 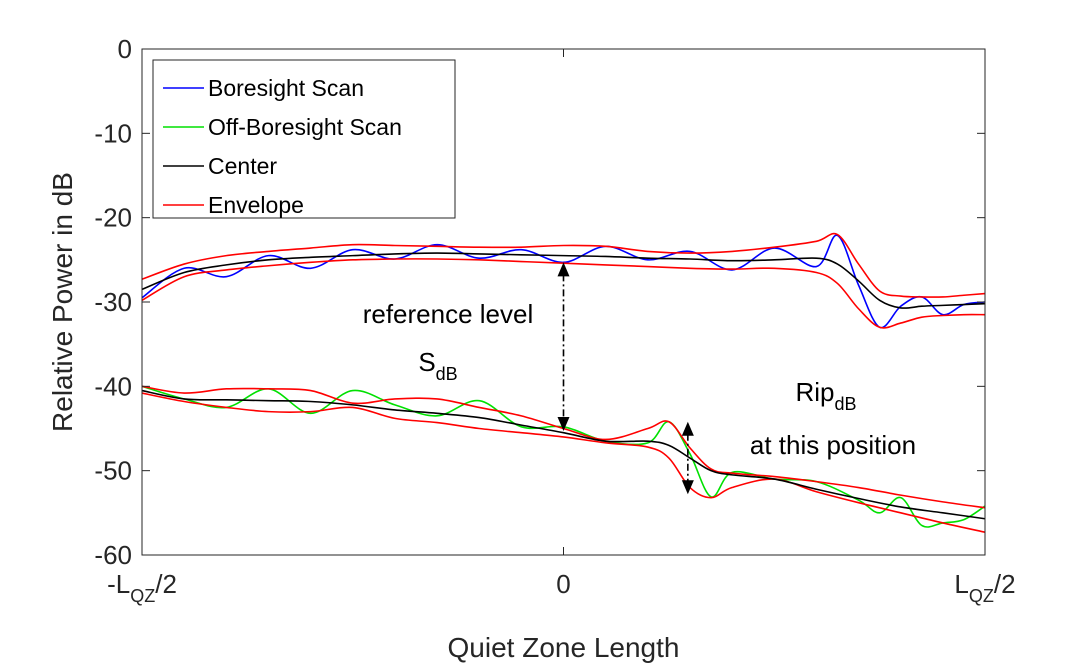 What do you see at coordinates (961, 584) in the screenshot?
I see `x-tick-label-main: L` at bounding box center [961, 584].